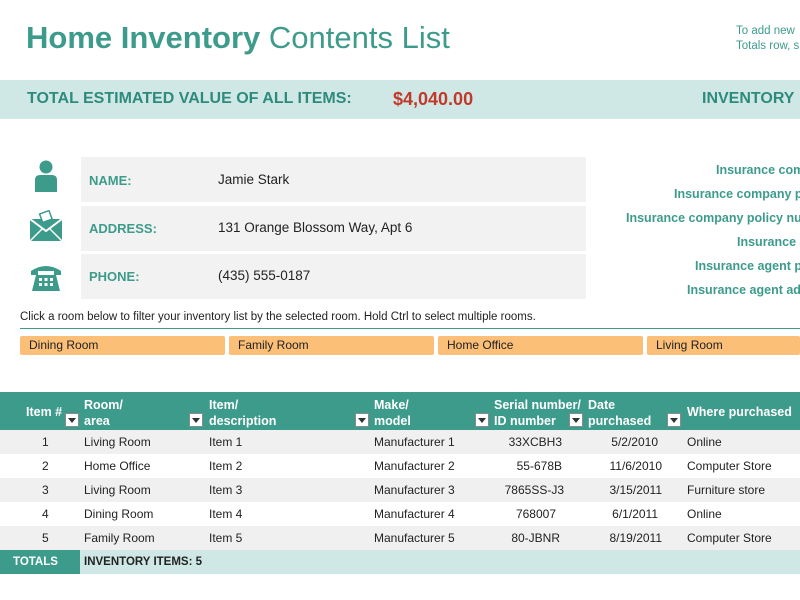 This screenshot has width=800, height=600. I want to click on cell-make: Manufacturer 4, so click(414, 514).